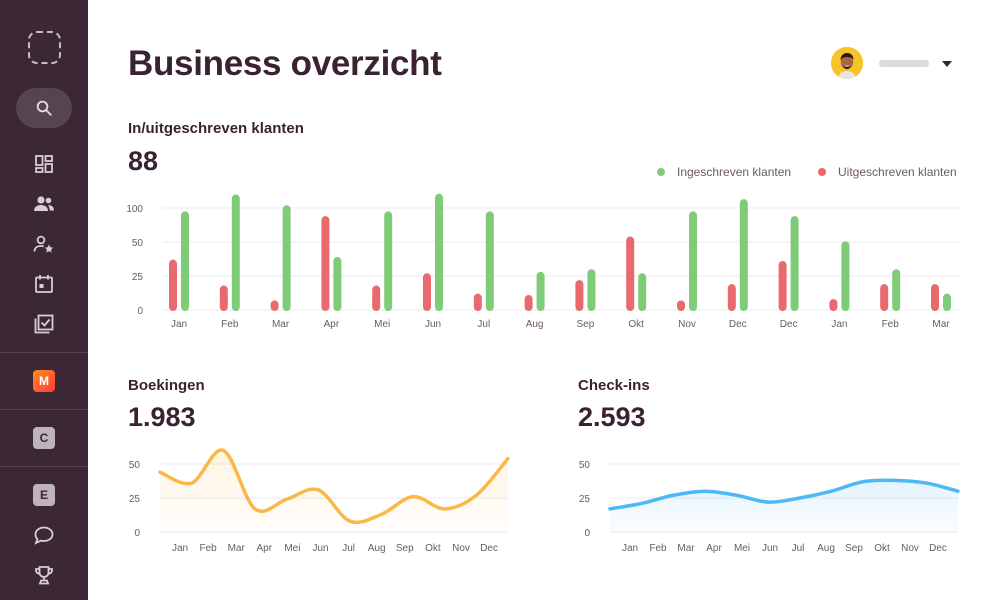  I want to click on users-icon, so click(44, 203).